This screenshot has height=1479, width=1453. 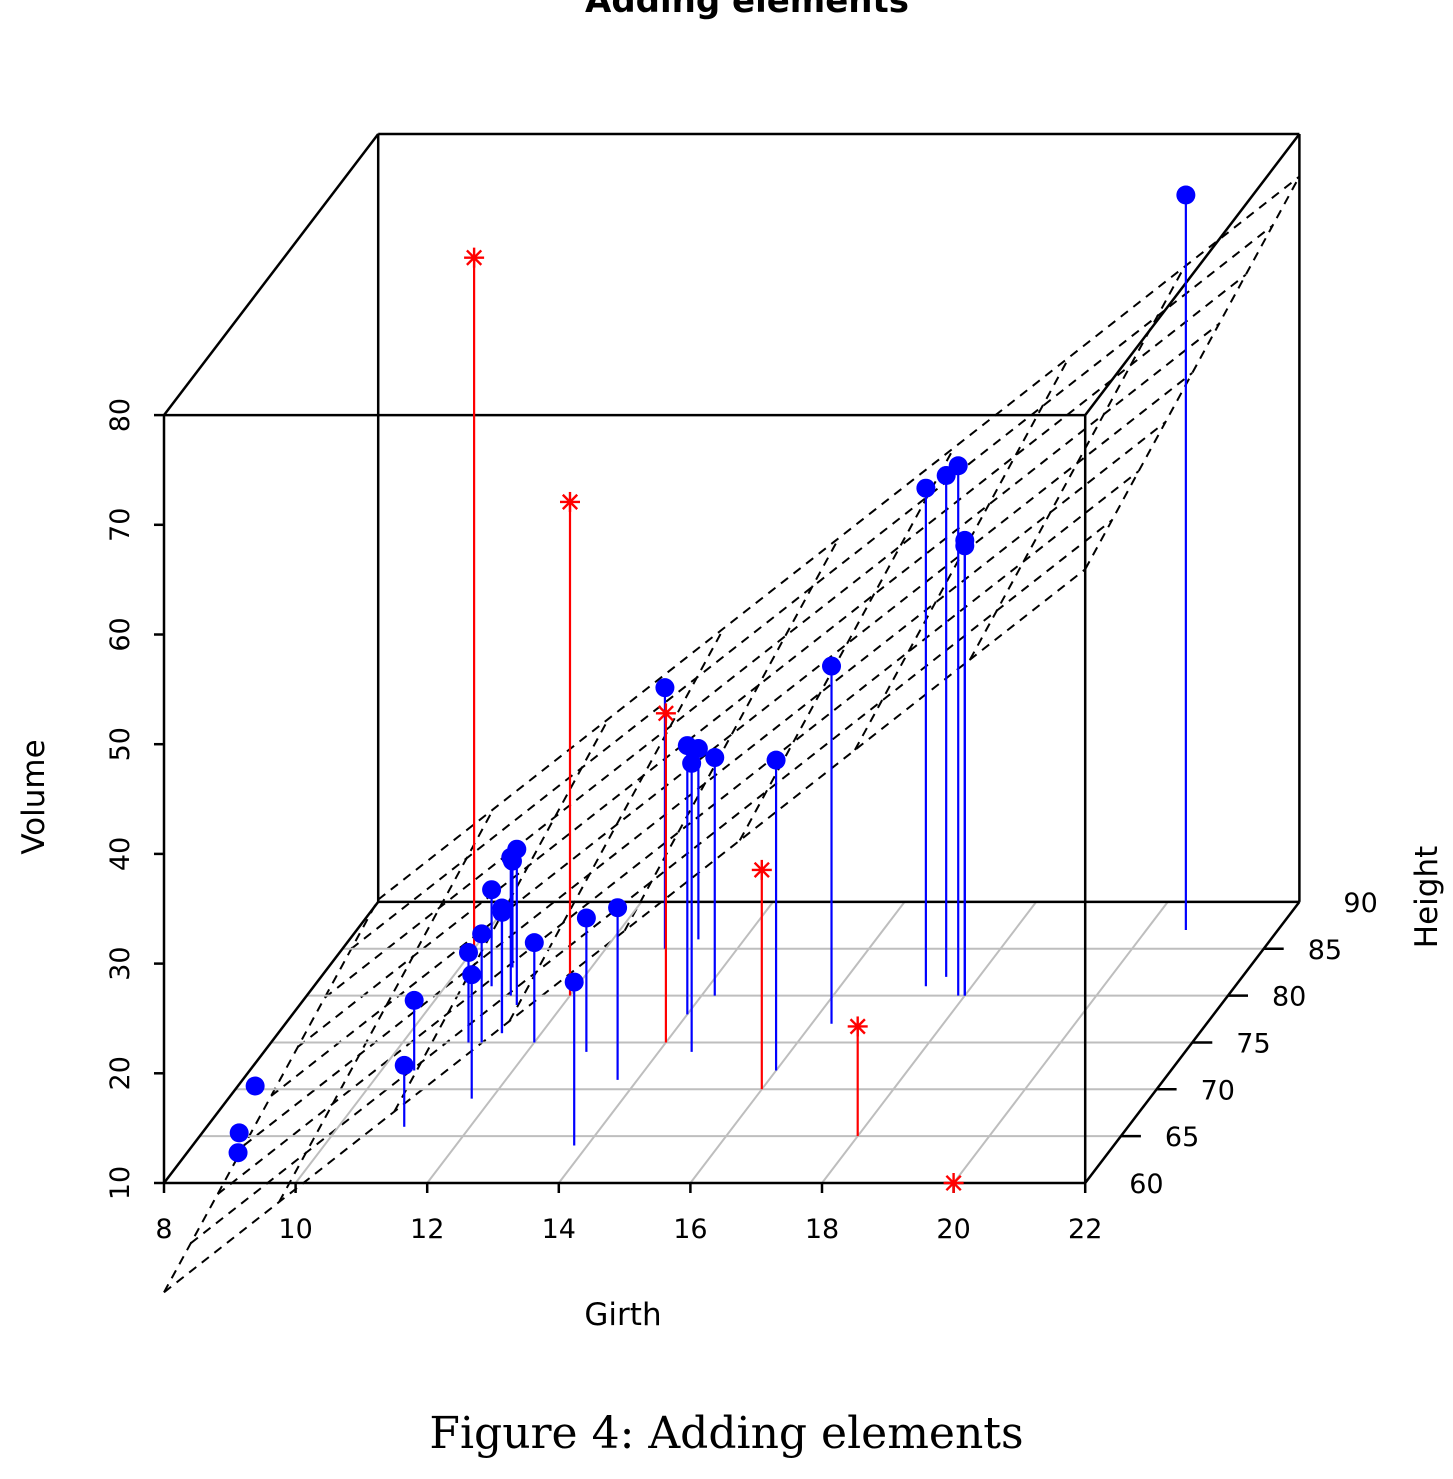 I want to click on y-tick-label: 75, so click(x=1253, y=1043).